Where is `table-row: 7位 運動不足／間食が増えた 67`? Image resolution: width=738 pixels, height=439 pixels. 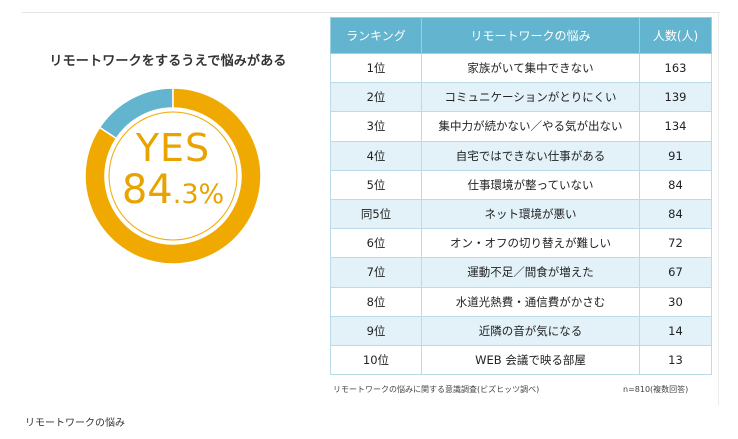 table-row: 7位 運動不足／間食が増えた 67 is located at coordinates (521, 272).